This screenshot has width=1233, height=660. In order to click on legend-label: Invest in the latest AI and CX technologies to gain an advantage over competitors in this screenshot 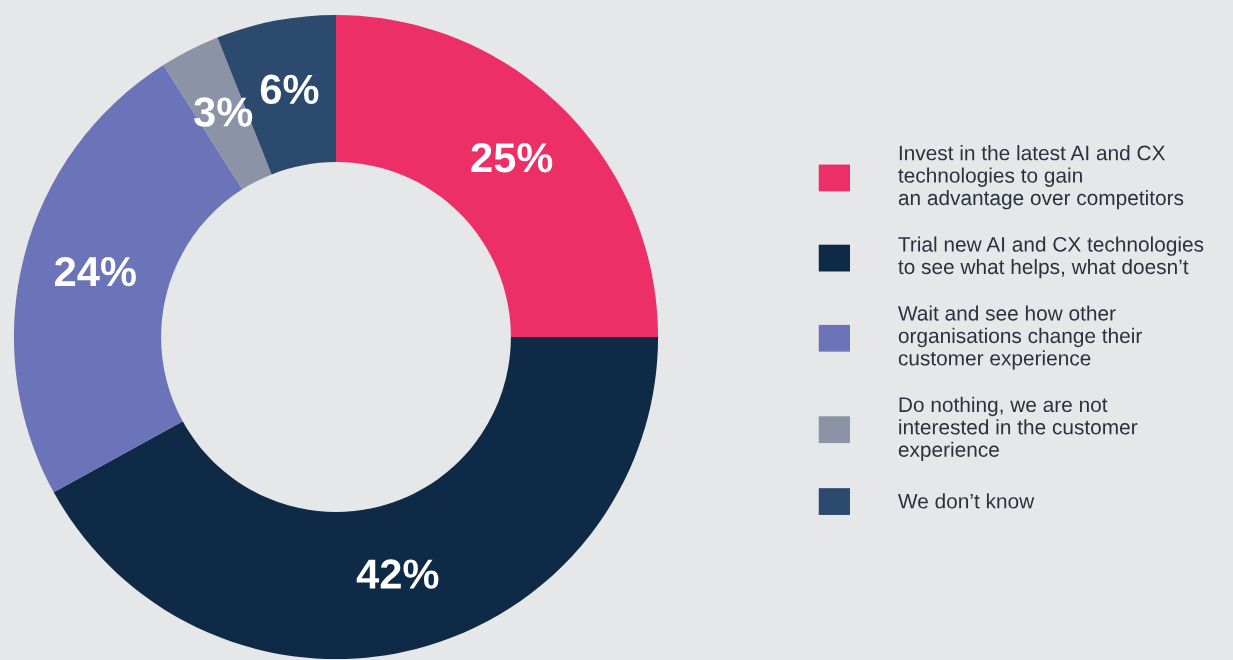, I will do `click(1041, 177)`.